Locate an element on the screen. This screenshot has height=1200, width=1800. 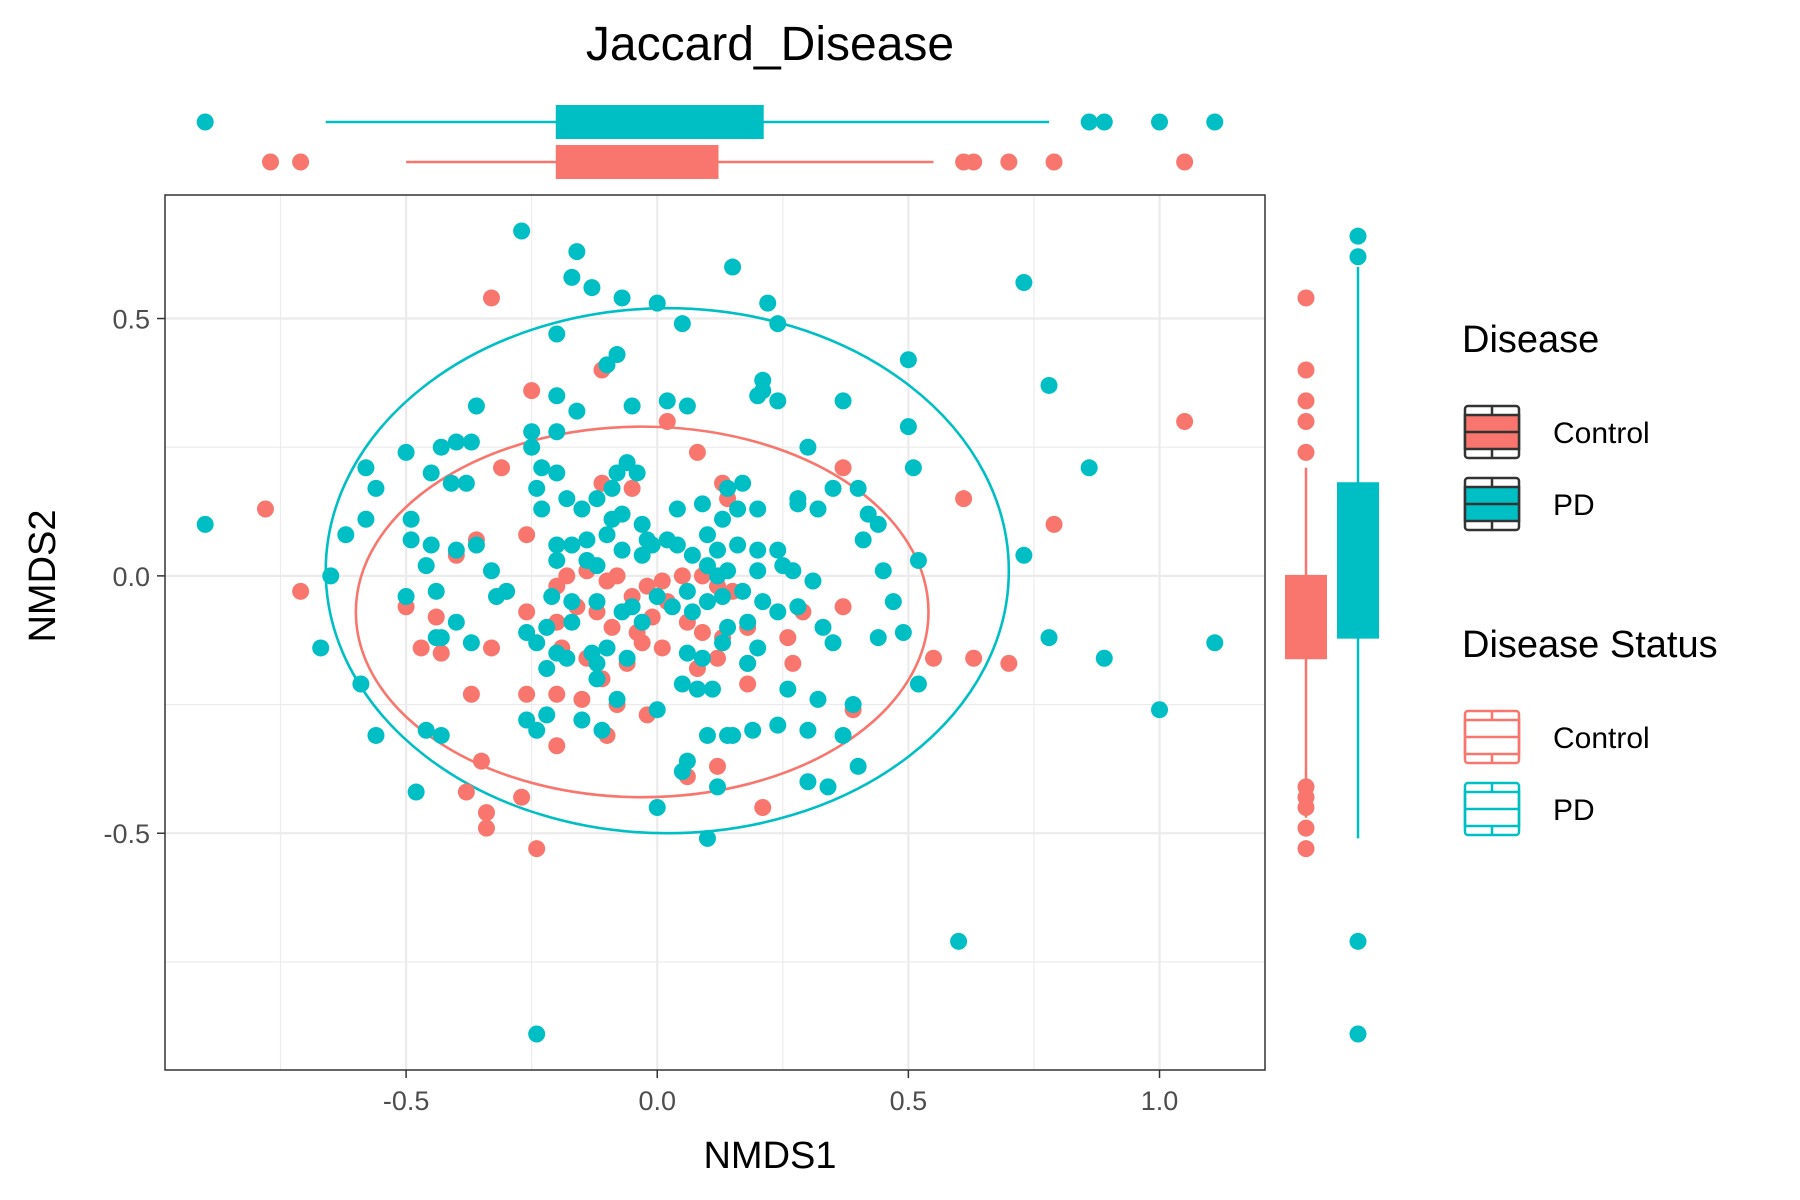
right-box-control is located at coordinates (1306, 617).